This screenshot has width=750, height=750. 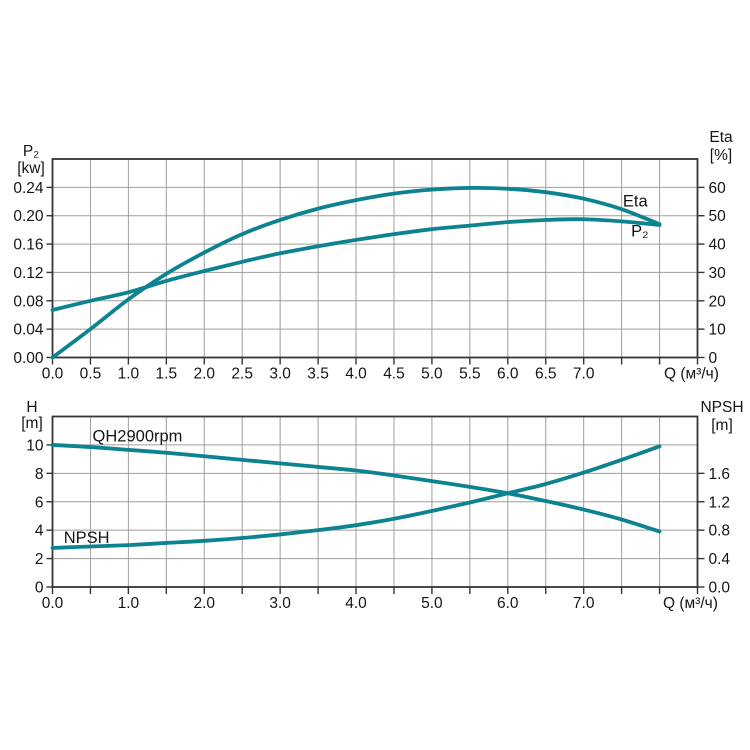 I want to click on npsh-curve, so click(x=356, y=497).